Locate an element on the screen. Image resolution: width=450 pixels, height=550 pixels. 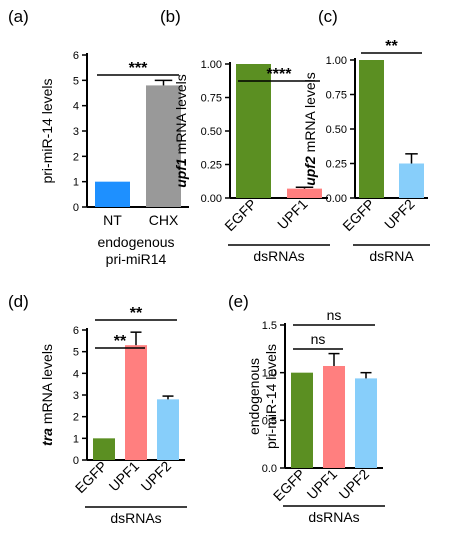
group-label: endogenous is located at coordinates (135, 242).